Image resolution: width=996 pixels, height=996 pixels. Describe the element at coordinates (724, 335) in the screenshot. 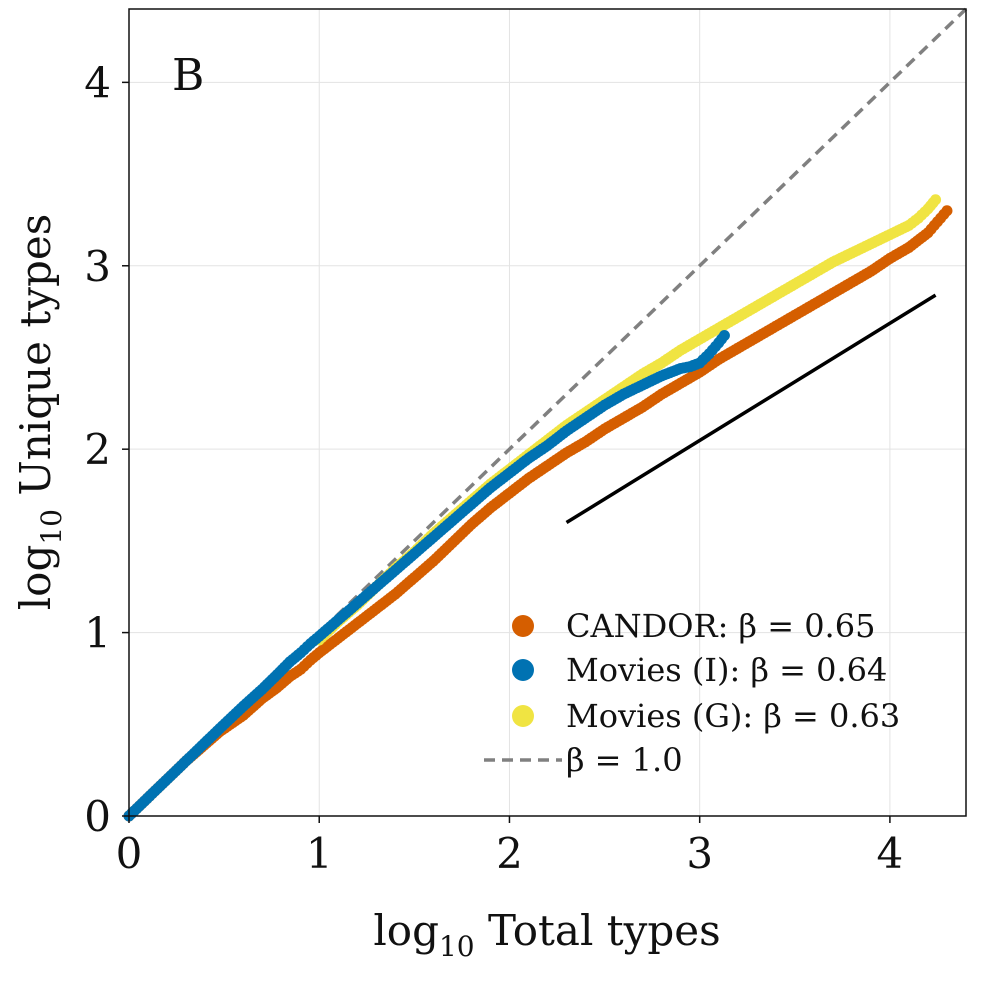

I see `data-point-movies-i` at that location.